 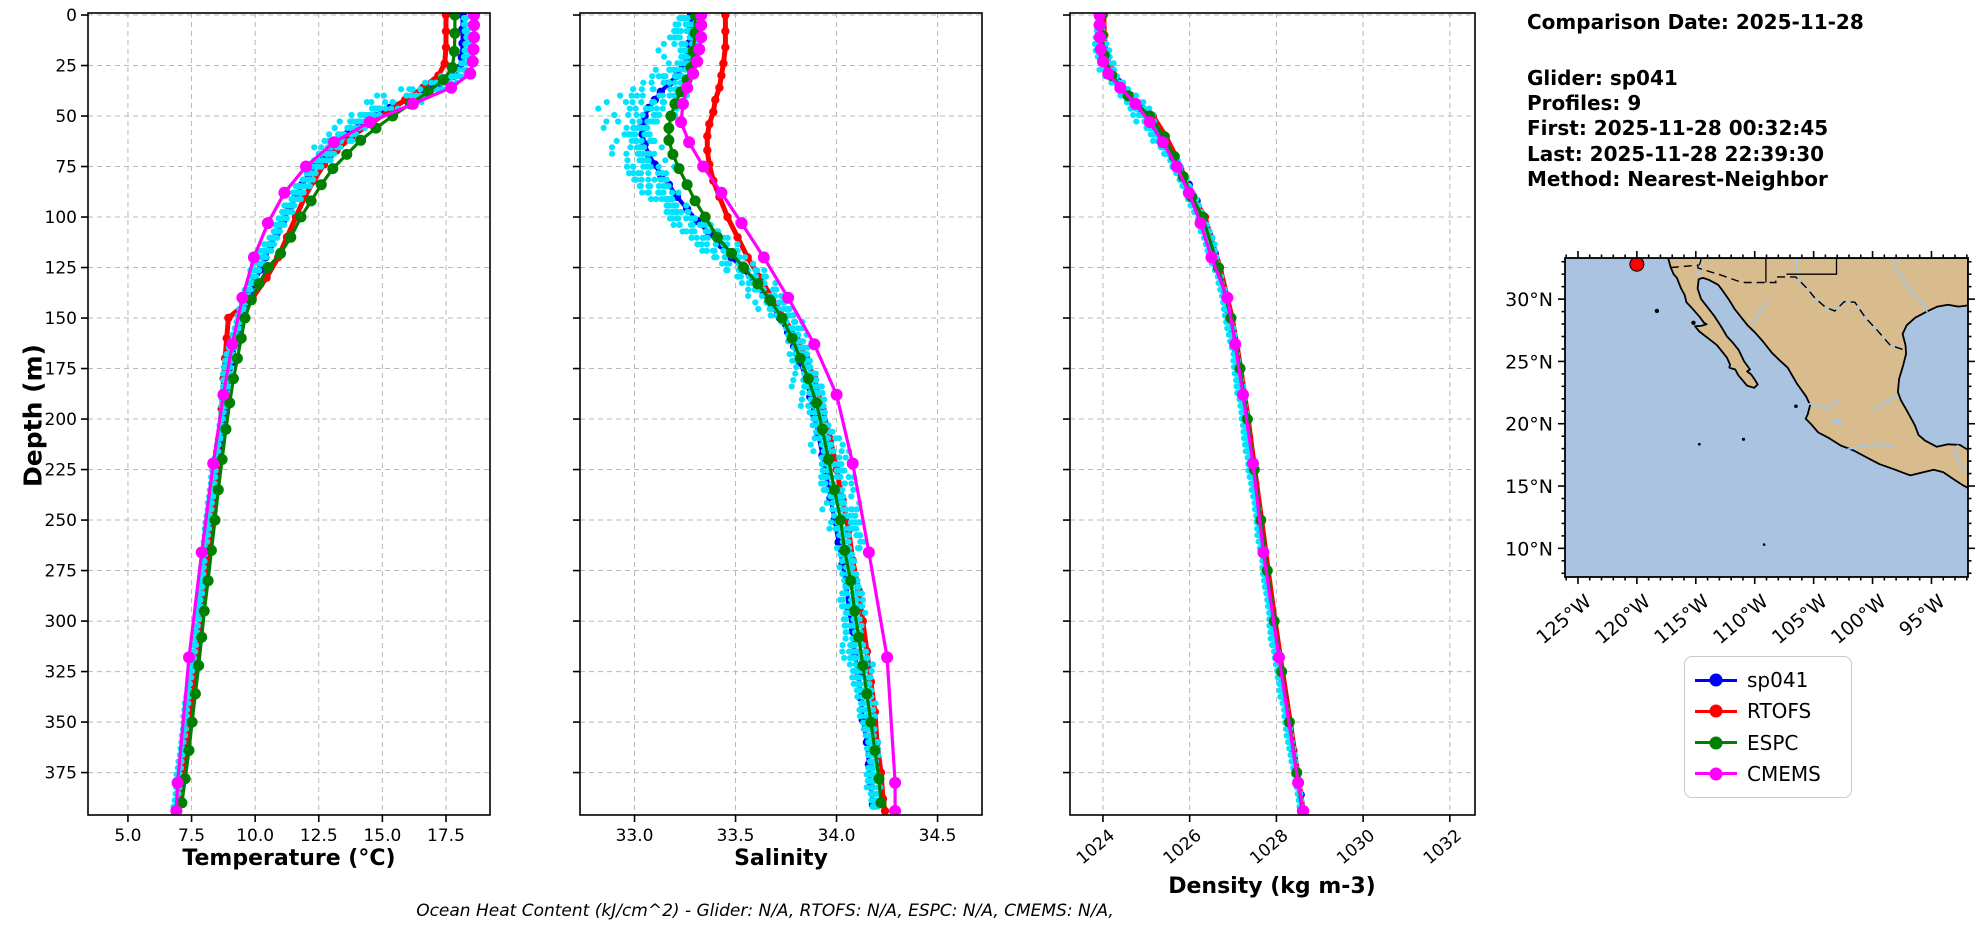 I want to click on density-CMEMS-line, so click(x=1201, y=413).